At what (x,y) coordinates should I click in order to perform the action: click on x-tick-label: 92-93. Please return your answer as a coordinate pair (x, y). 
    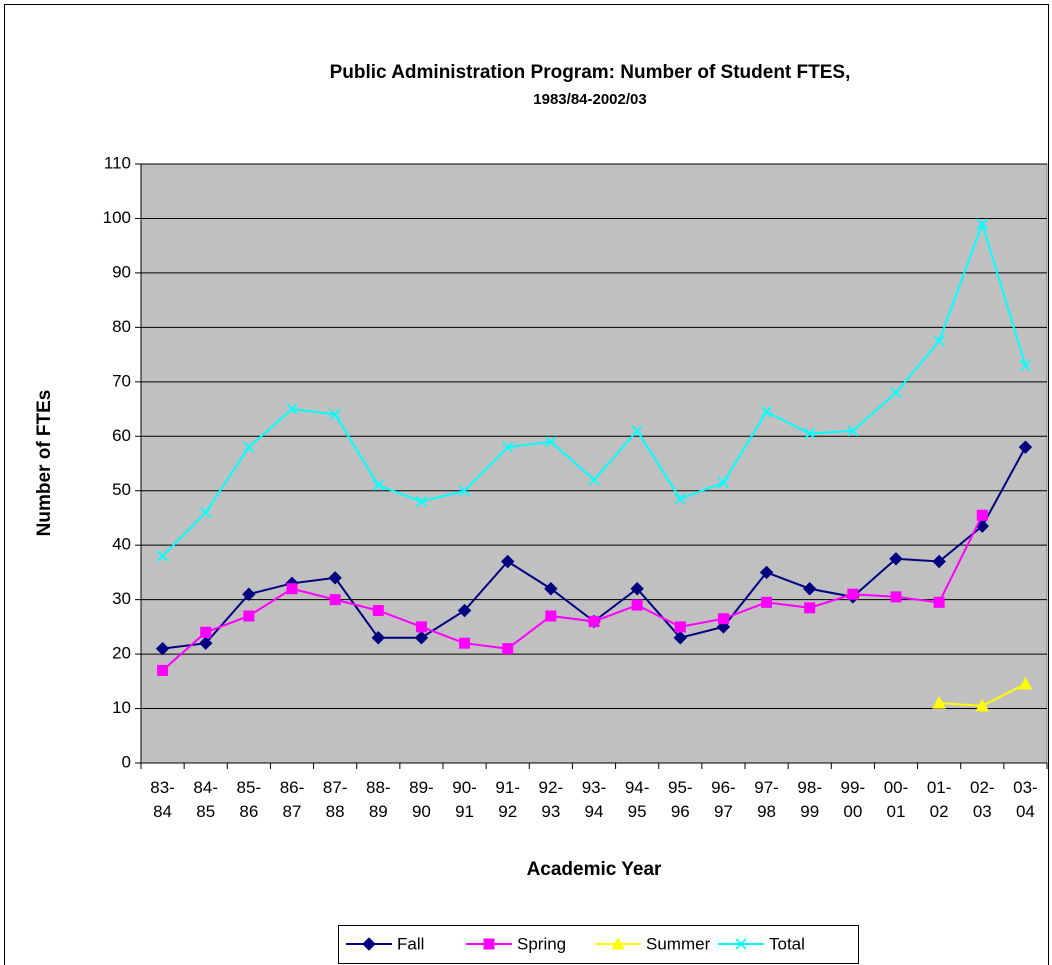
    Looking at the image, I should click on (551, 799).